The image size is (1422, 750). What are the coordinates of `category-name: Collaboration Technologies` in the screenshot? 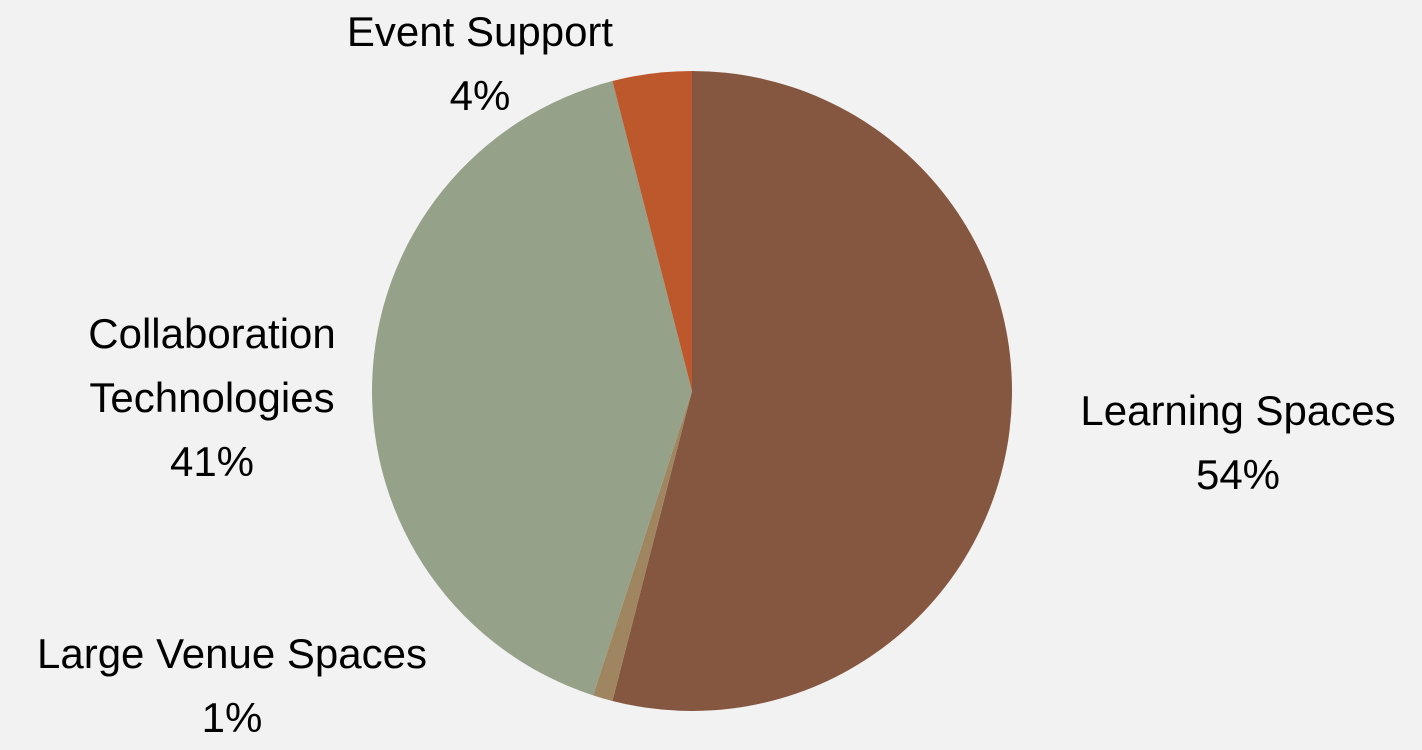 It's located at (212, 365).